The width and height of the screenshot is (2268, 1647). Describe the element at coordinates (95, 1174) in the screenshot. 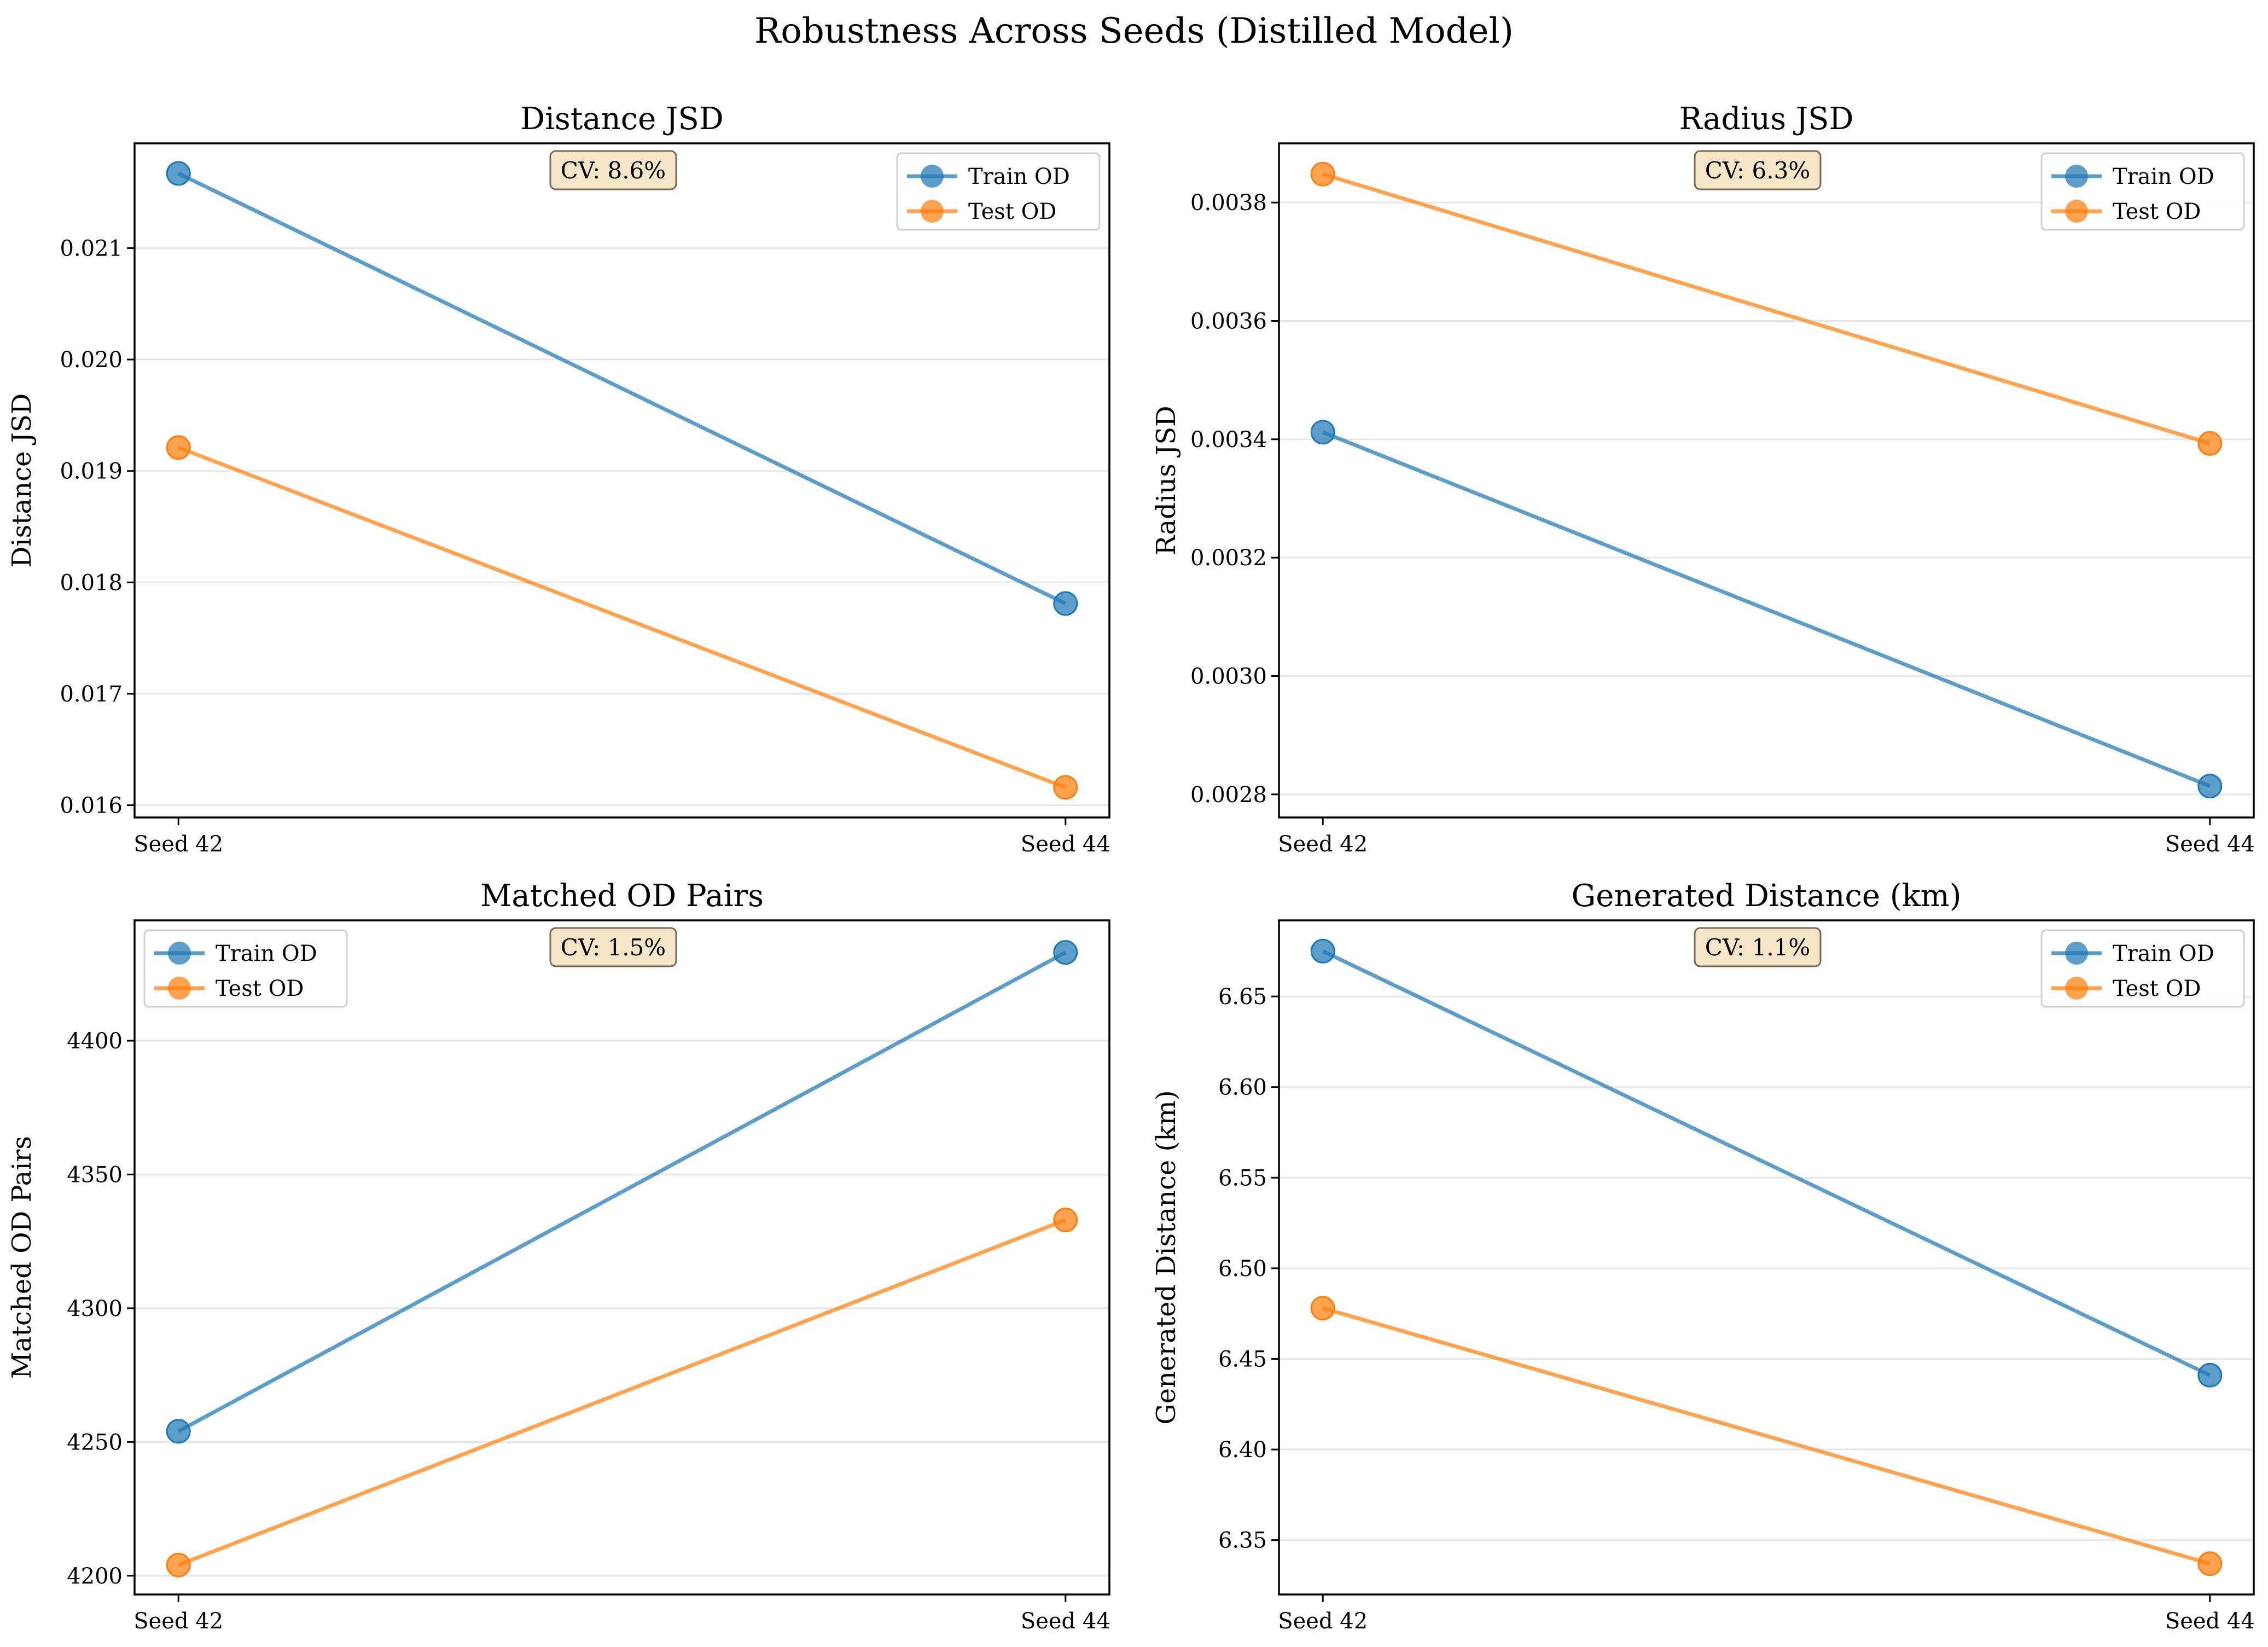

I see `y-tick-label: 4350` at that location.